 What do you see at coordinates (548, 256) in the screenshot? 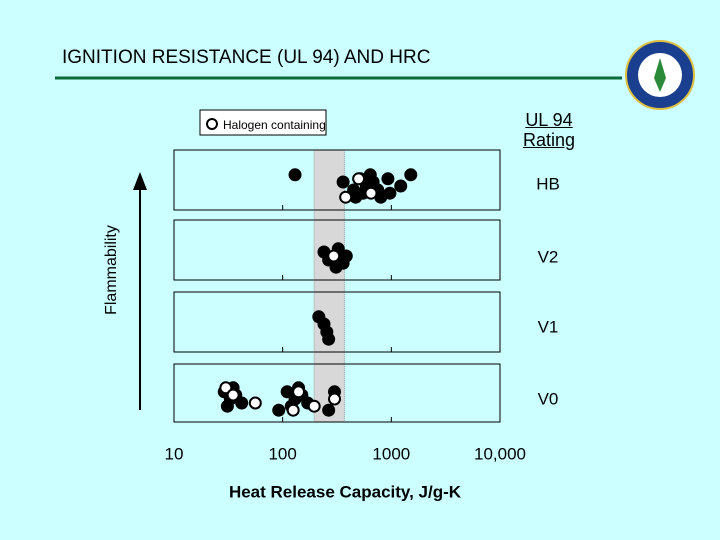
I see `rating-label: V2` at bounding box center [548, 256].